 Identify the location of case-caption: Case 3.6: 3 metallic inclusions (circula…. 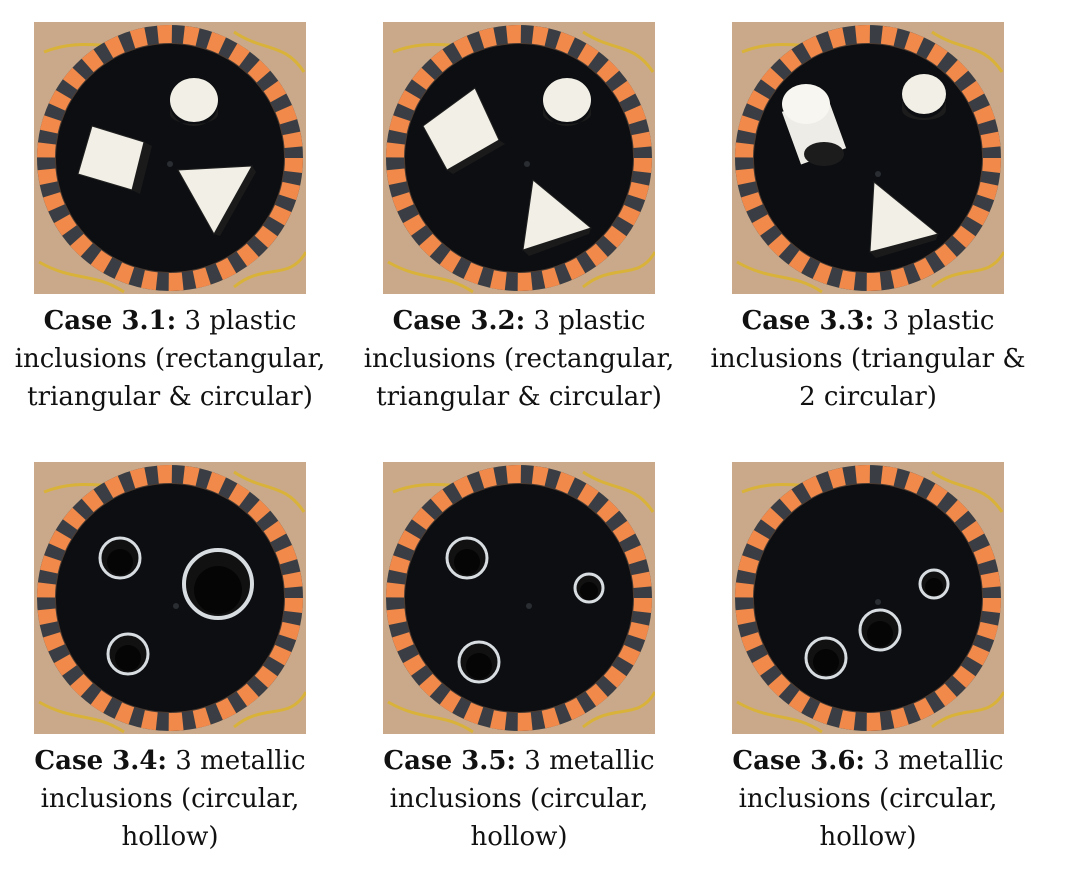
(868, 799).